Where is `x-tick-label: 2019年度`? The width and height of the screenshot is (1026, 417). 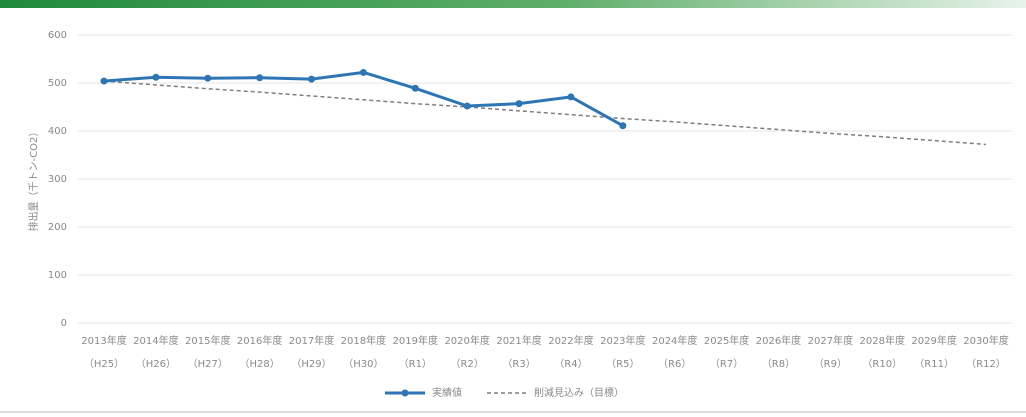
x-tick-label: 2019年度 is located at coordinates (415, 340).